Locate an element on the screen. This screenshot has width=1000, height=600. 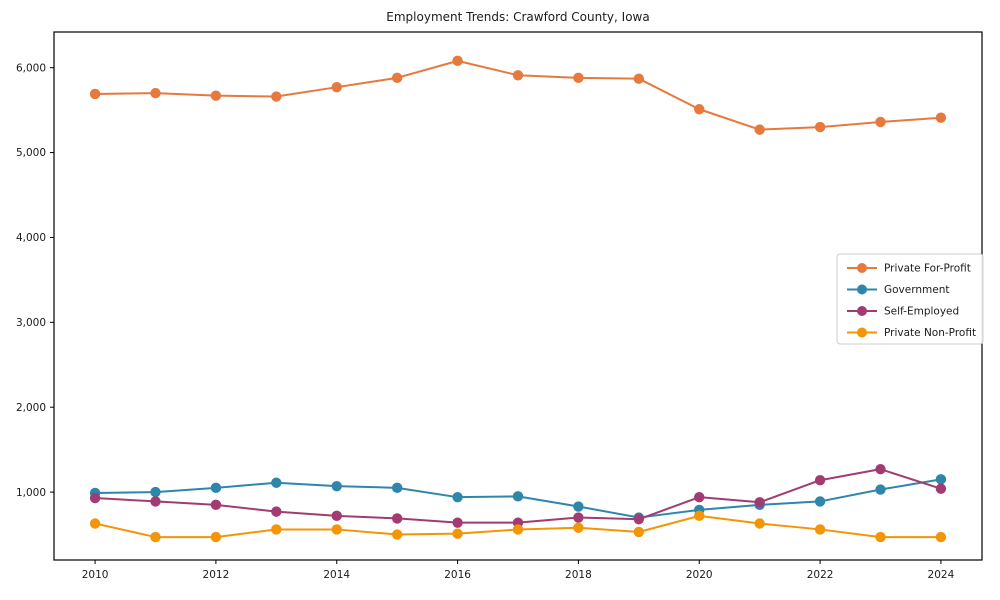
series-self-employed is located at coordinates (518, 495).